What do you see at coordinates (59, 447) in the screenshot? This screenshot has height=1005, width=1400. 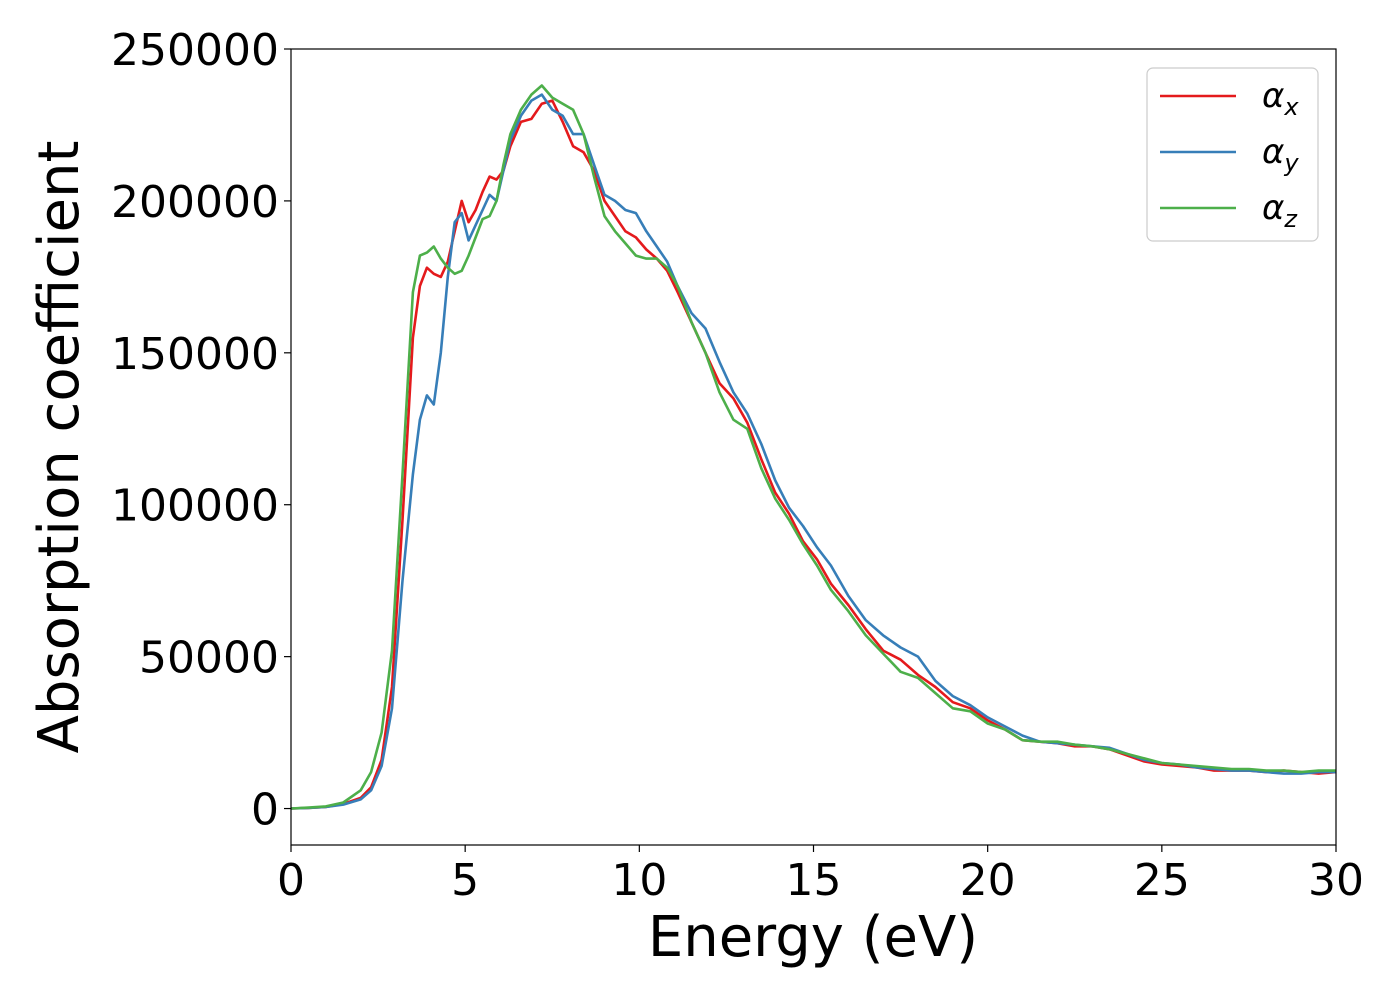 I see `y-axis-title: Absorption coefficient` at bounding box center [59, 447].